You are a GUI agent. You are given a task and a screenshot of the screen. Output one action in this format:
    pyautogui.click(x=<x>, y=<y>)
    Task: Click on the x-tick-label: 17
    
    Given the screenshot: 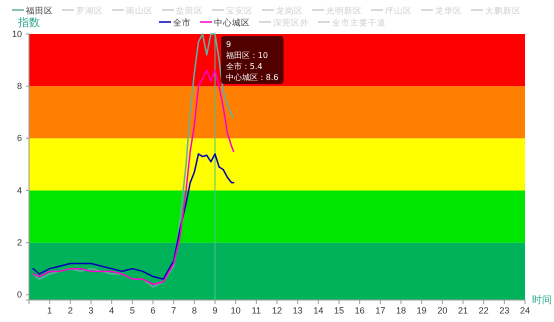 What is the action you would take?
    pyautogui.click(x=380, y=310)
    